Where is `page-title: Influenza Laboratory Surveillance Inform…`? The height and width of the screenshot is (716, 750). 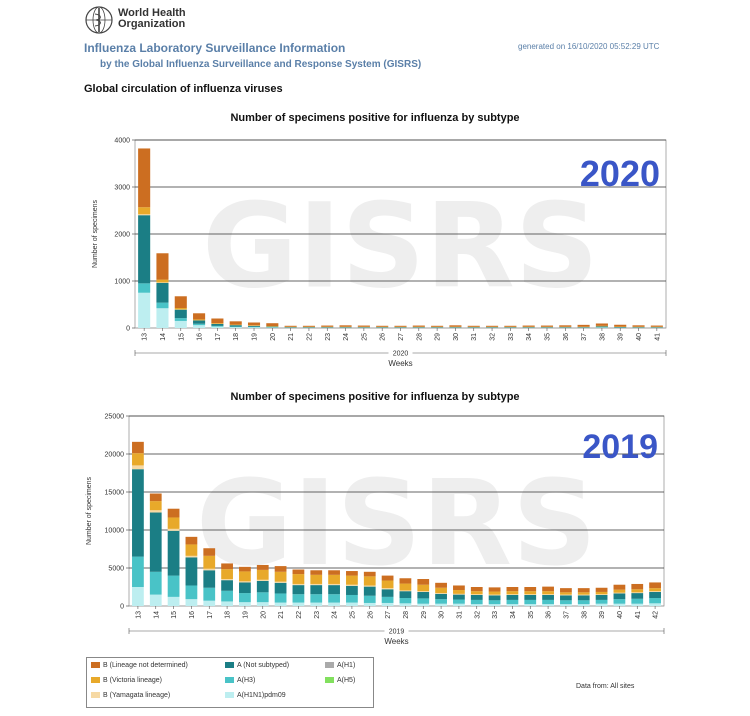 page-title: Influenza Laboratory Surveillance Inform… is located at coordinates (215, 48).